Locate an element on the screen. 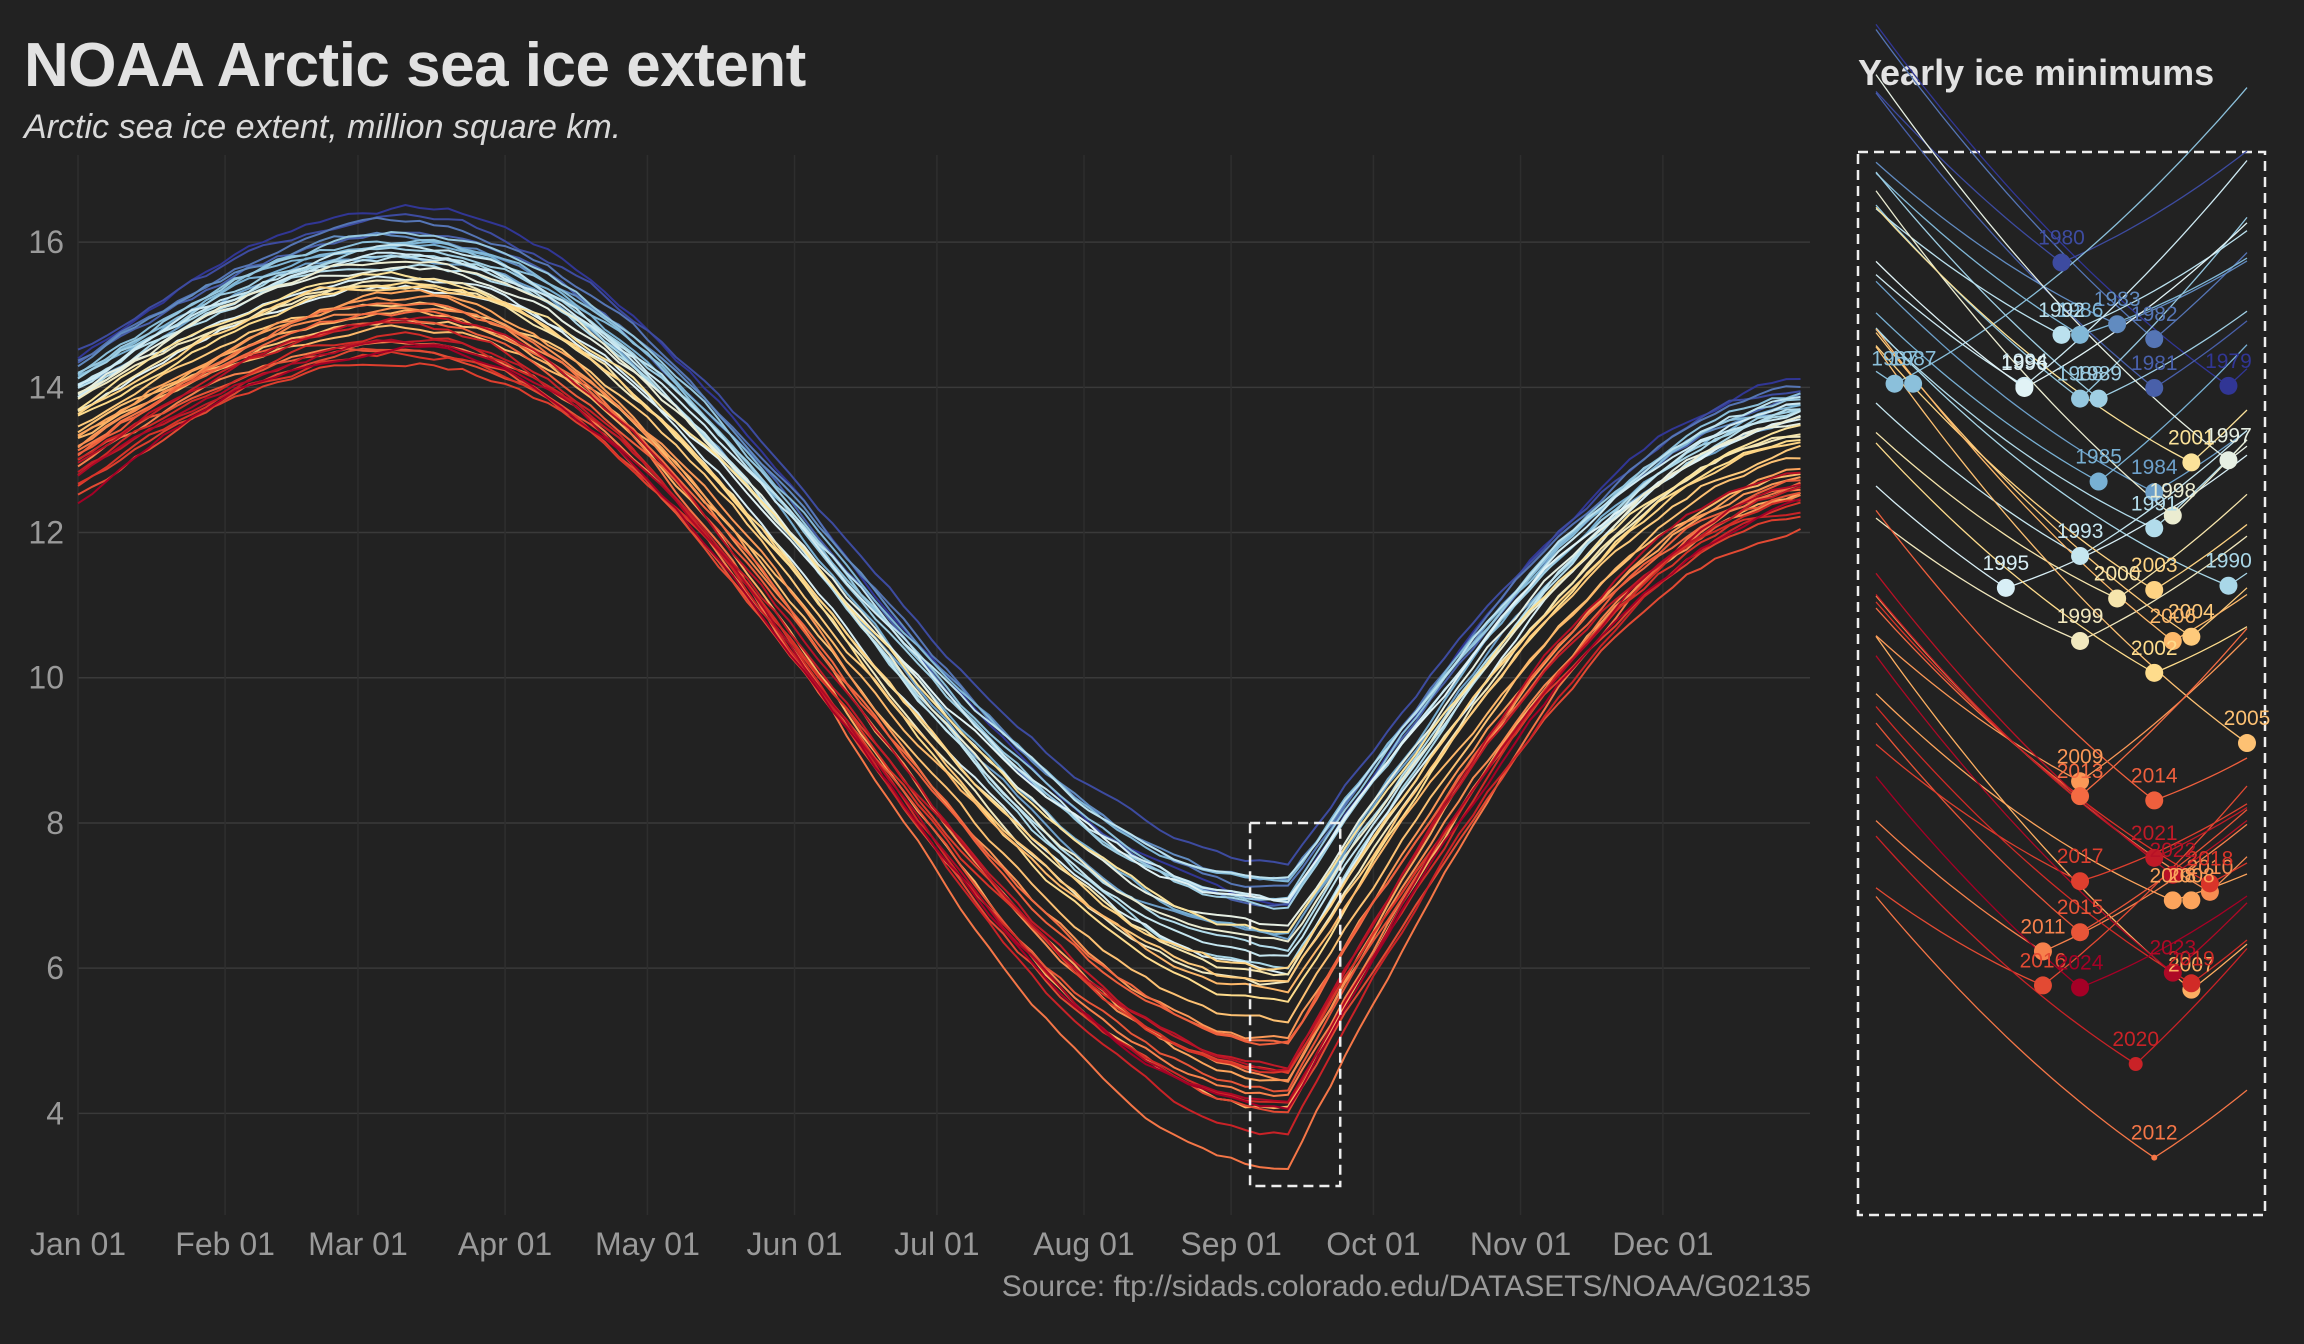  inset-line-2016 is located at coordinates (2061, 886).